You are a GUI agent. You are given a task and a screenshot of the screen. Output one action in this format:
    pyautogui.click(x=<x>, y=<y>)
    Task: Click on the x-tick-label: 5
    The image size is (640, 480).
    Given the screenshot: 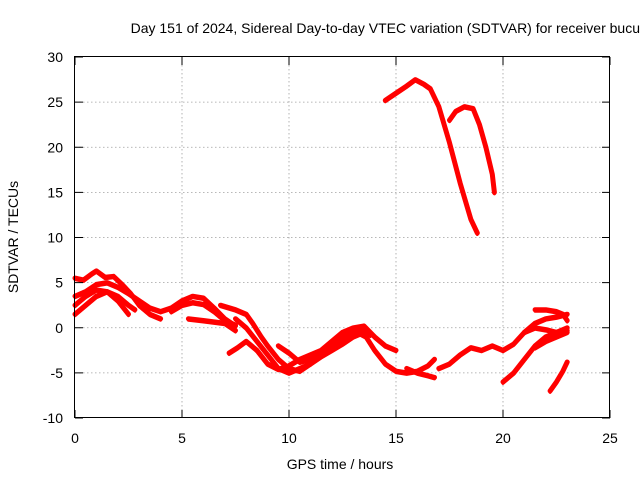 What is the action you would take?
    pyautogui.click(x=182, y=438)
    